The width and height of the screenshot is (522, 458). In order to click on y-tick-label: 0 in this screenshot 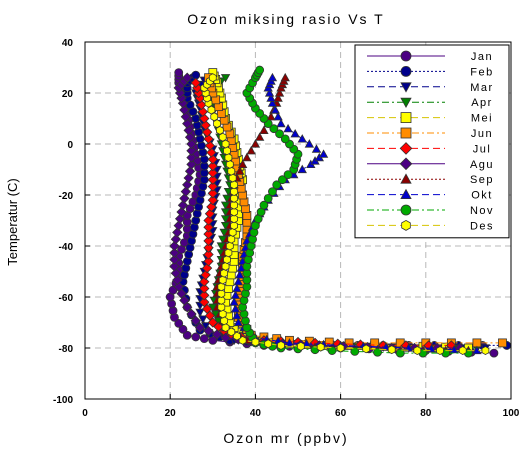, I will do `click(70, 145)`.